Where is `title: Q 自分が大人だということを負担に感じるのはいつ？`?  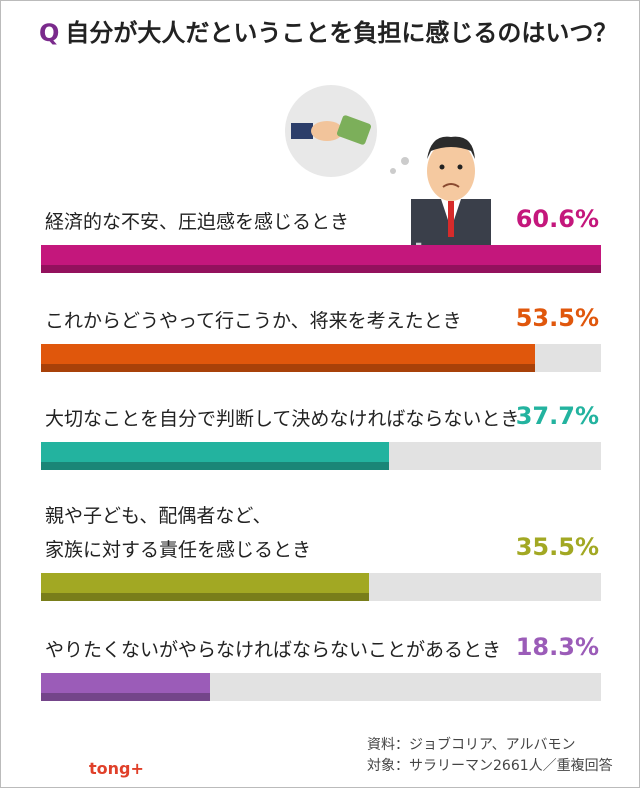 title: Q 自分が大人だということを負担に感じるのはいつ？ is located at coordinates (328, 30).